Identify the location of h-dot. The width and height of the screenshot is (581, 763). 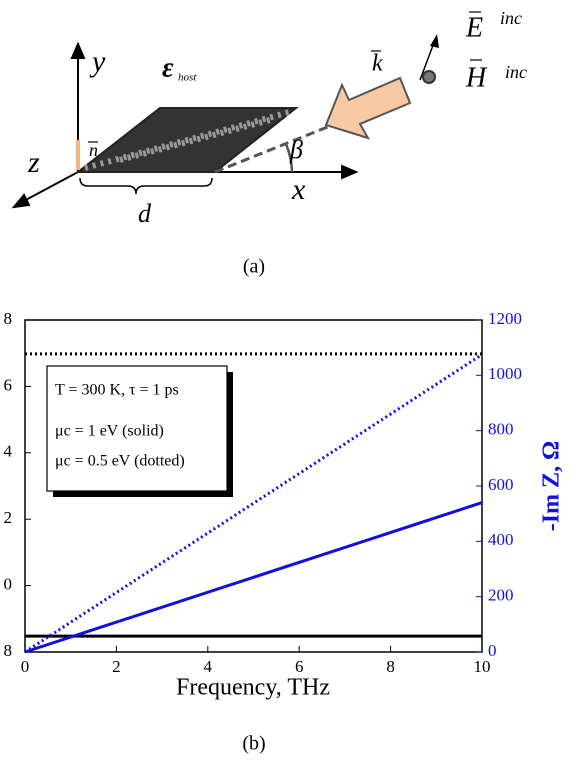
(429, 77).